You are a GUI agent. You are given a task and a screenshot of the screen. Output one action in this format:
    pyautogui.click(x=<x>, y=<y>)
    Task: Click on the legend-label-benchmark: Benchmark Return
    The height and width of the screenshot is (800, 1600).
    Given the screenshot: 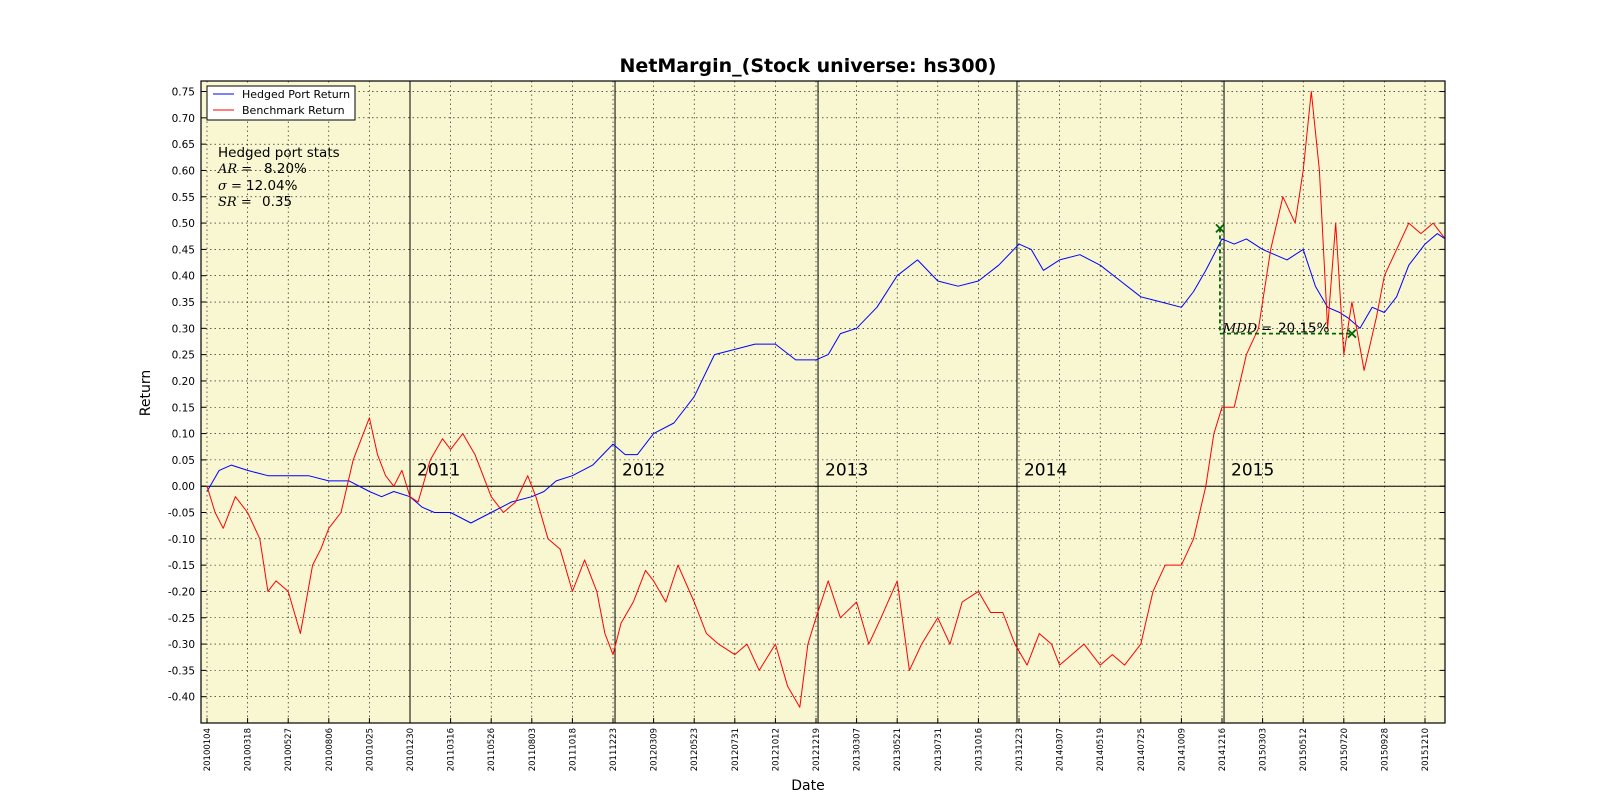 What is the action you would take?
    pyautogui.click(x=293, y=110)
    